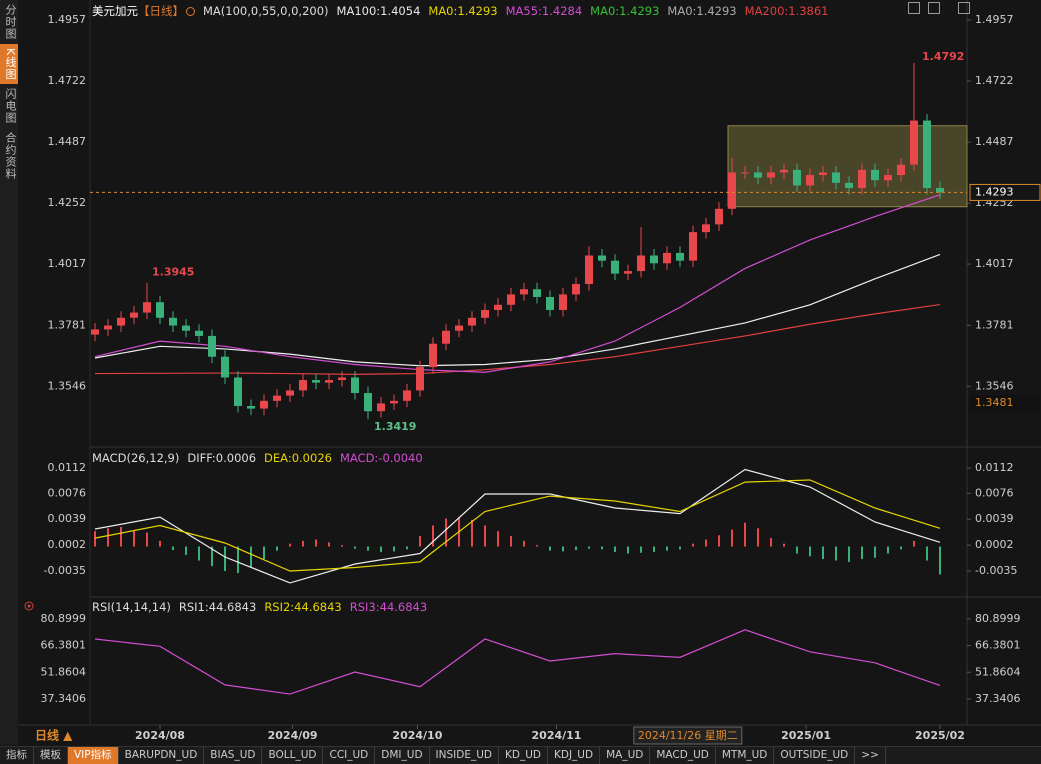 The height and width of the screenshot is (764, 1041). Describe the element at coordinates (786, 11) in the screenshot. I see `legend-item: MA200:1.3861` at that location.